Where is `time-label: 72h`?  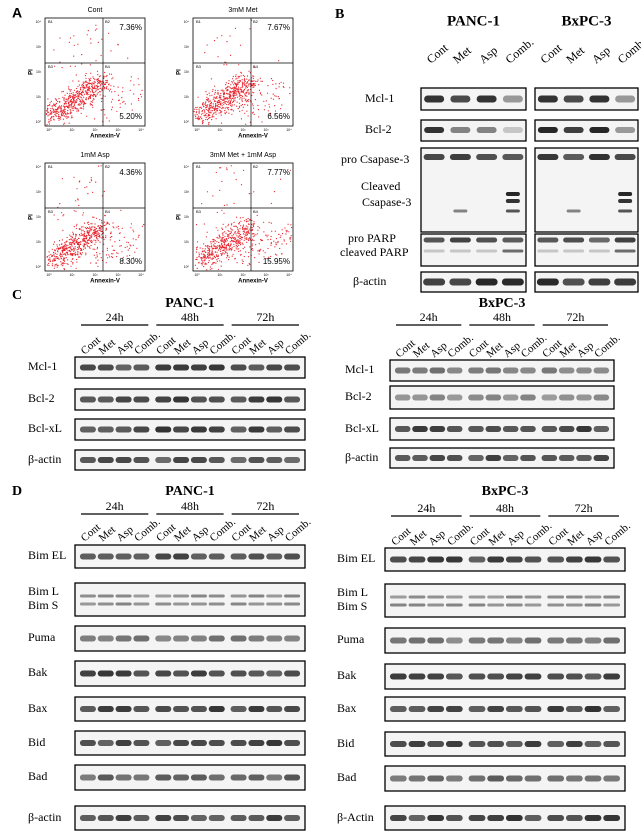 time-label: 72h is located at coordinates (584, 508).